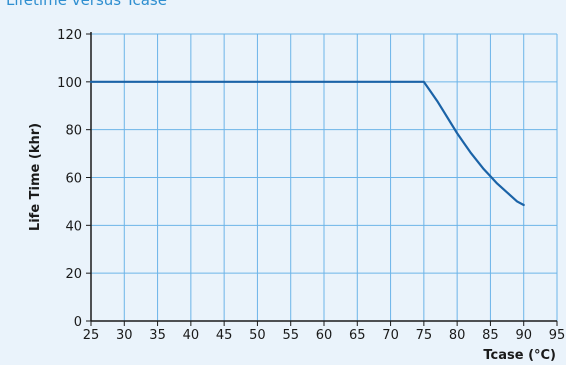  I want to click on chart-title: Lifetime versus Tcase, so click(86, 4).